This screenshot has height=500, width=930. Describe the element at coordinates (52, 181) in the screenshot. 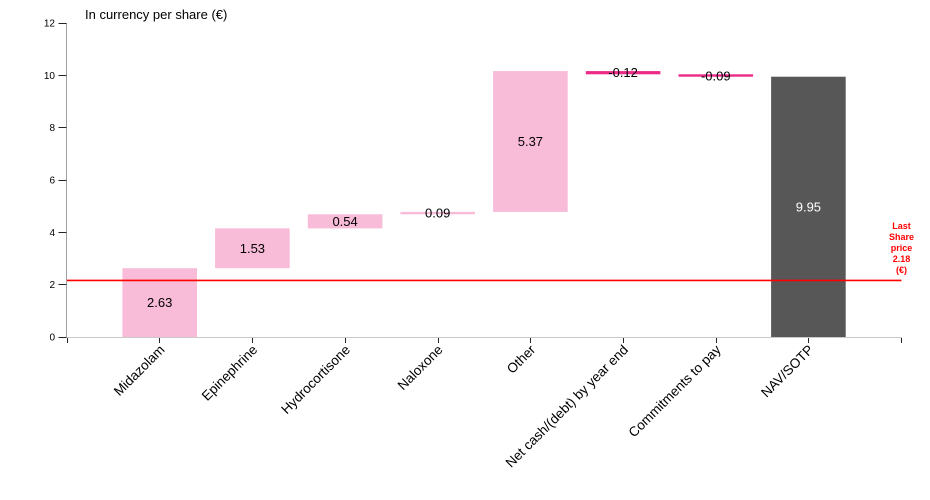

I see `svg-text: 6` at that location.